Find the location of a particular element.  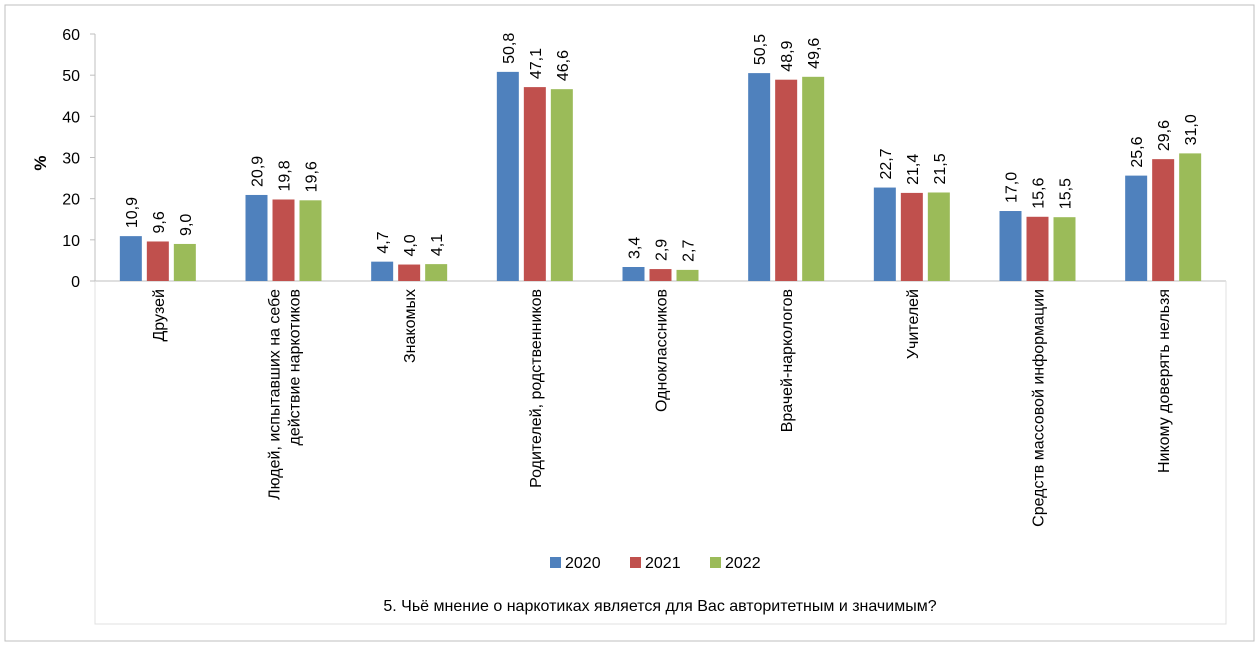

data-label: 4,7 is located at coordinates (383, 242).